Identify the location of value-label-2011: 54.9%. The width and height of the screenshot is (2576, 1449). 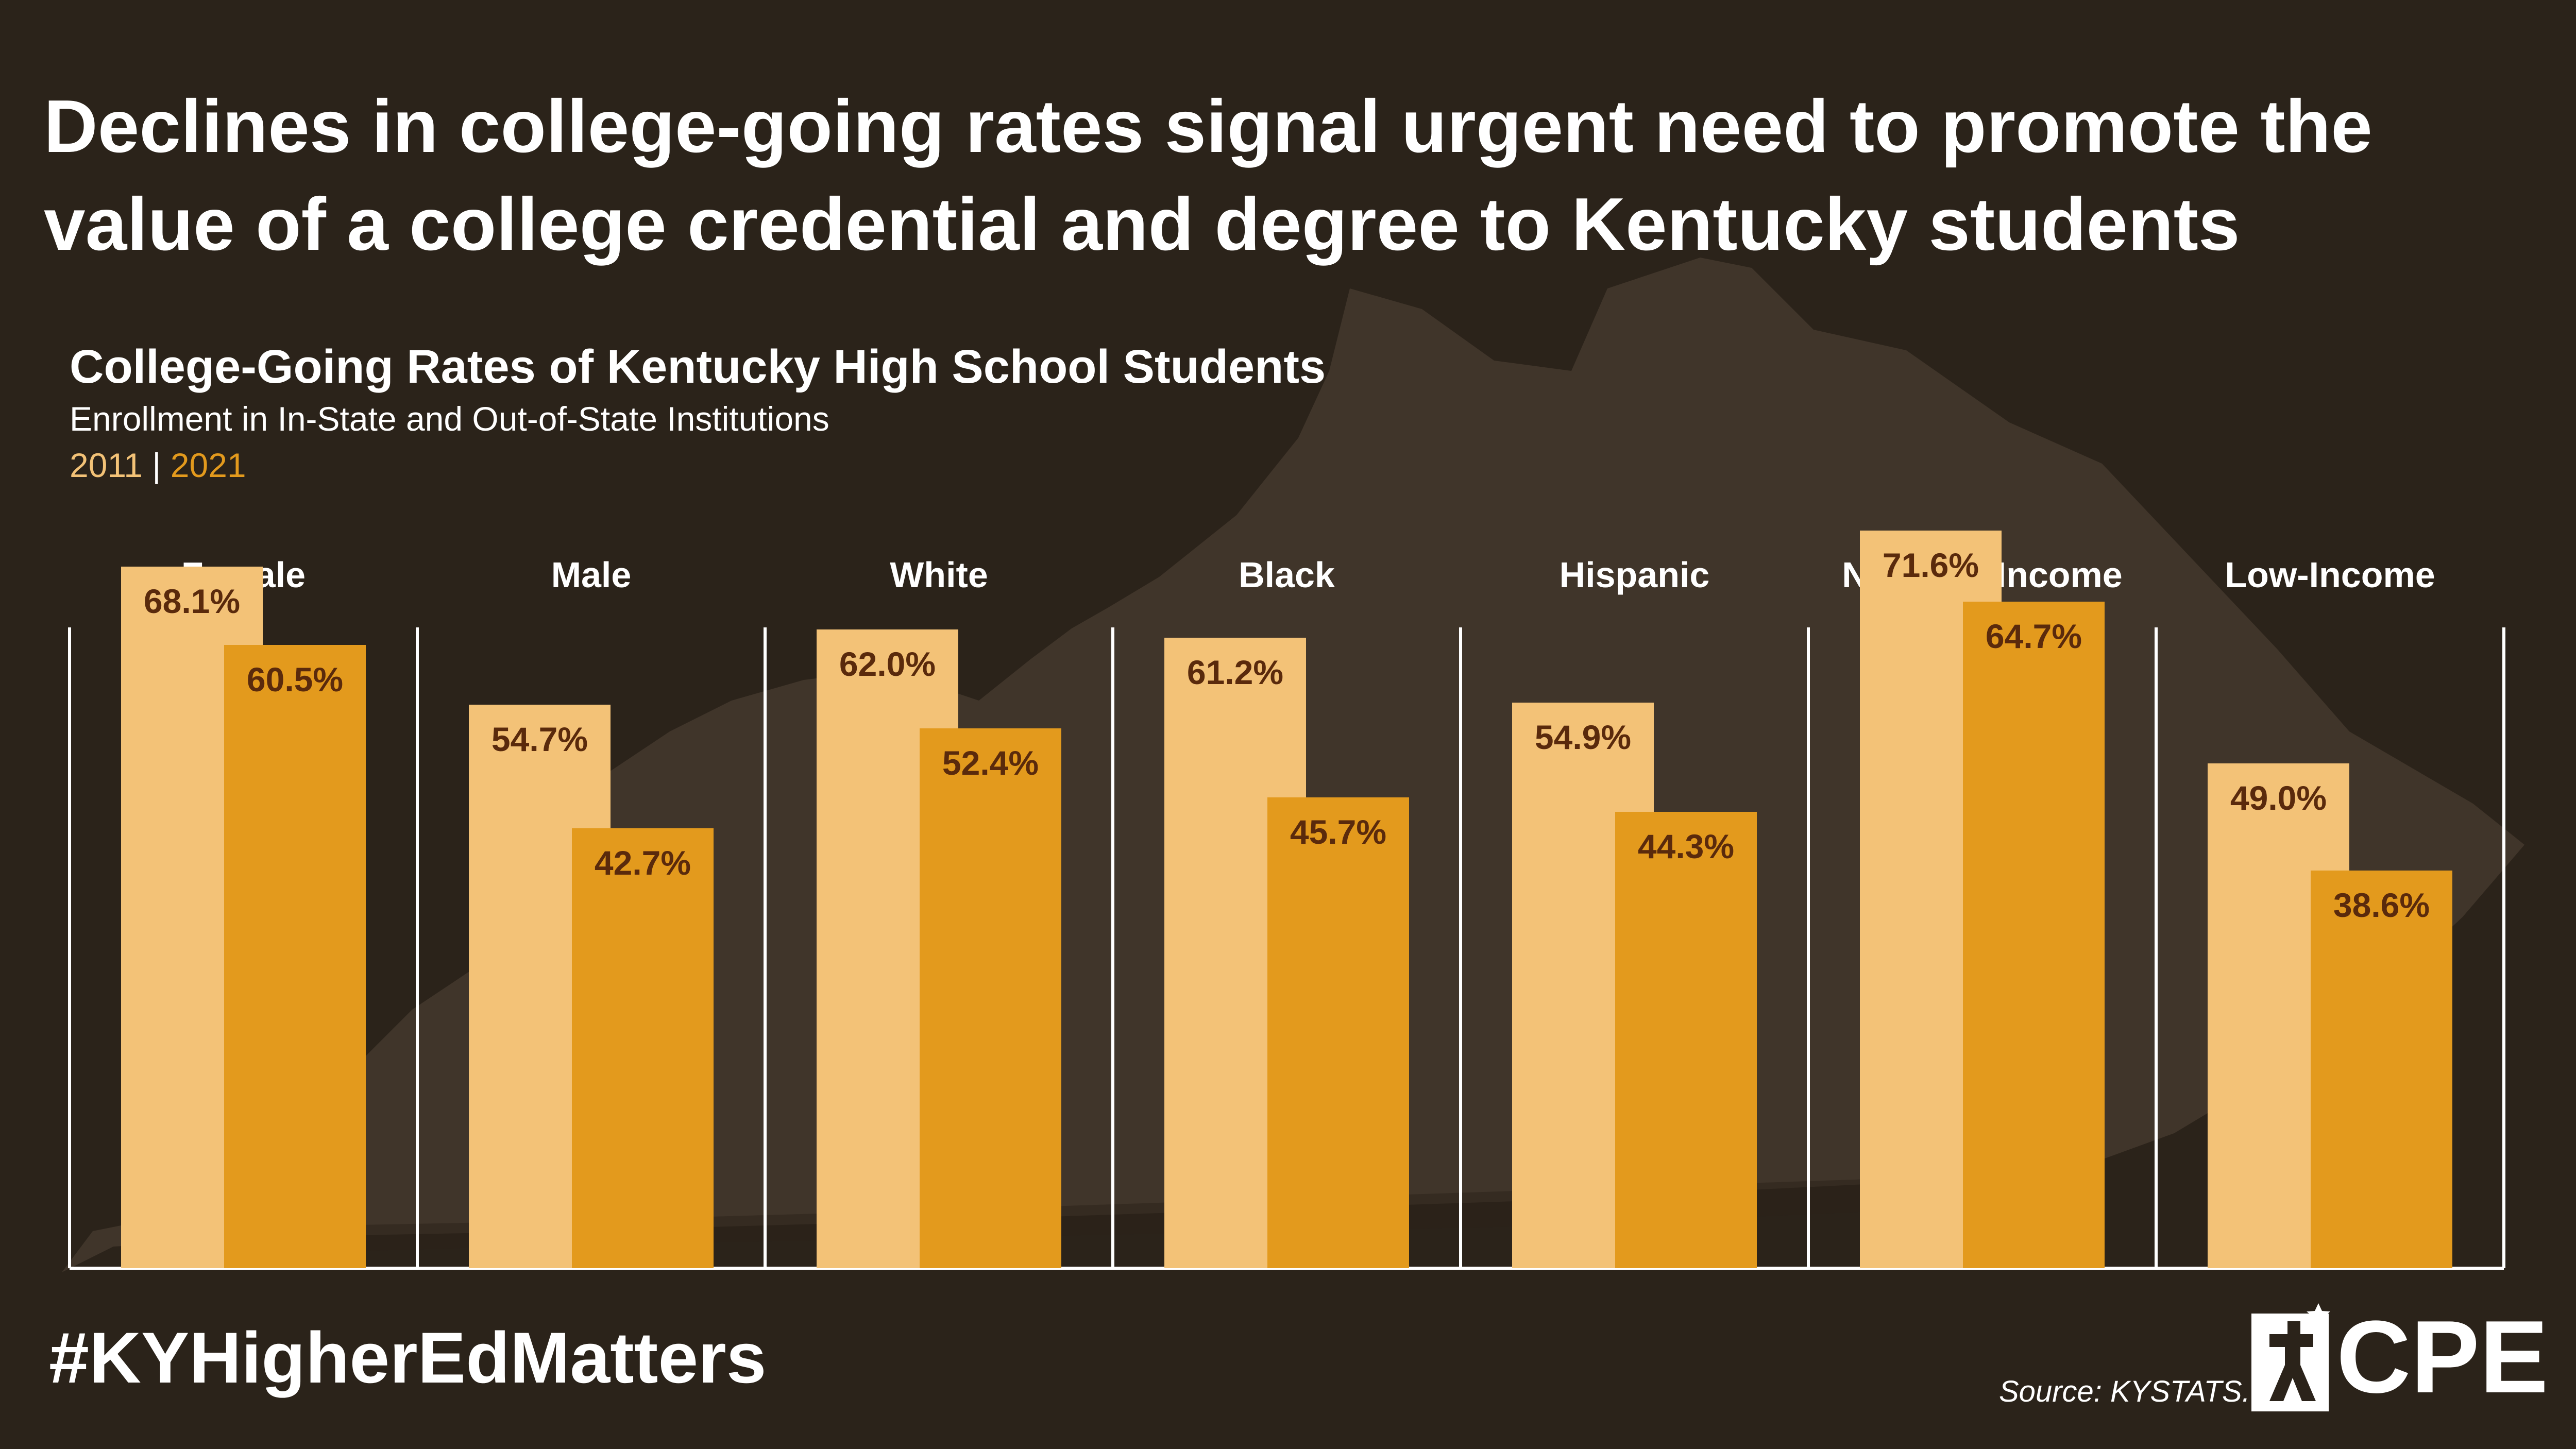
(1583, 737).